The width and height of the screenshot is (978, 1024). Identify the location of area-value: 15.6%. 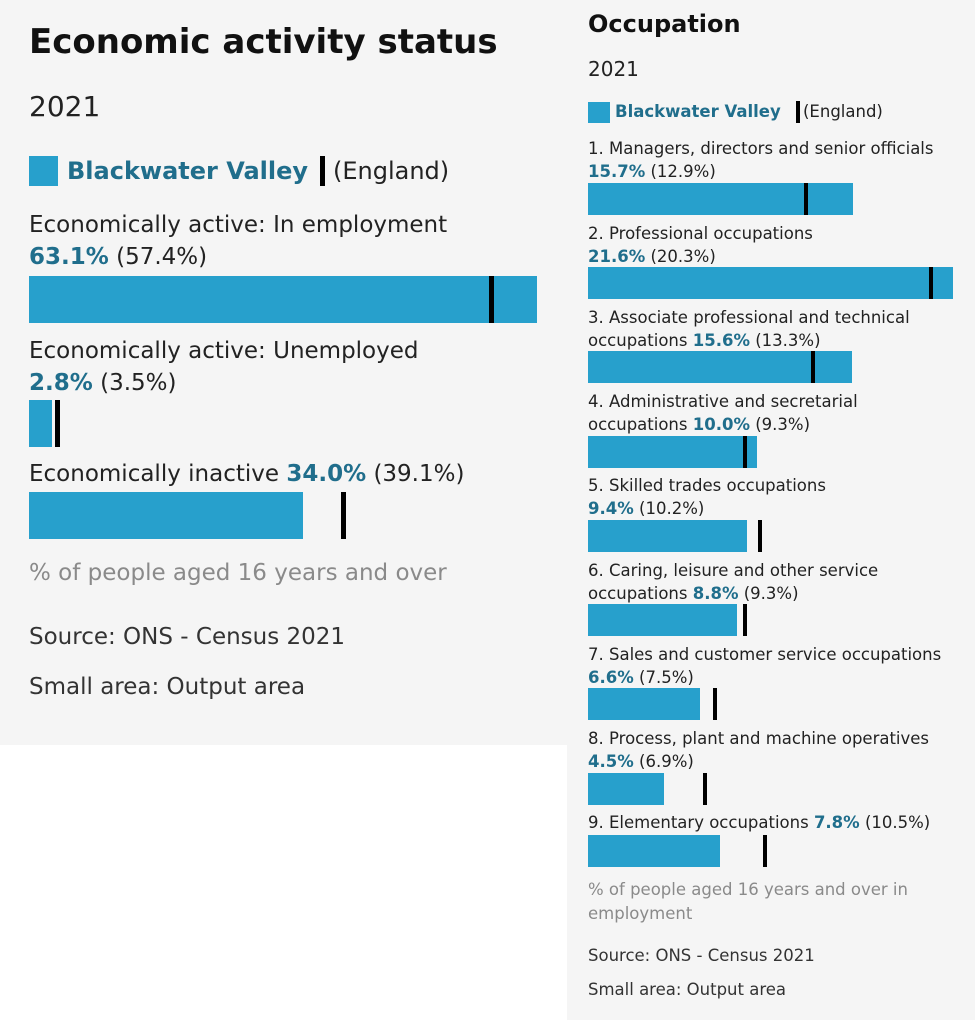
(721, 340).